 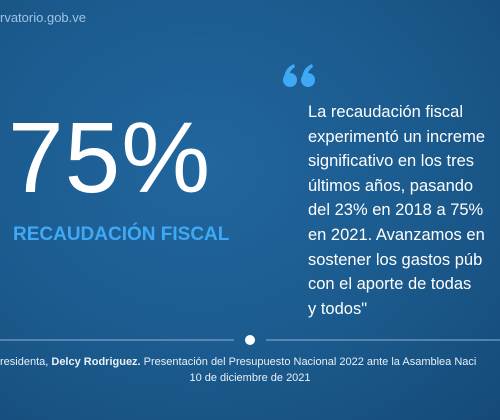 What do you see at coordinates (110, 158) in the screenshot?
I see `highlight-value: 75%` at bounding box center [110, 158].